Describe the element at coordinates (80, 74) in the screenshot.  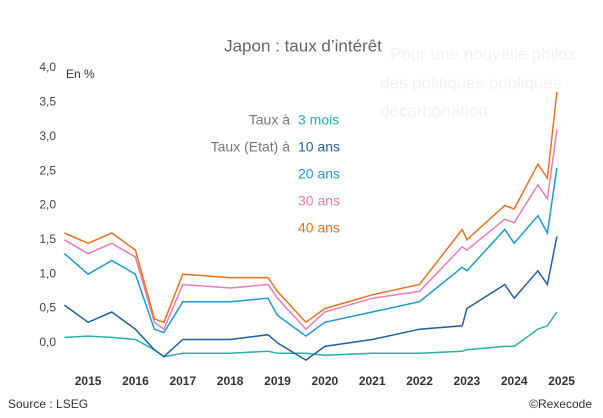
I see `y-unit: En %` at that location.